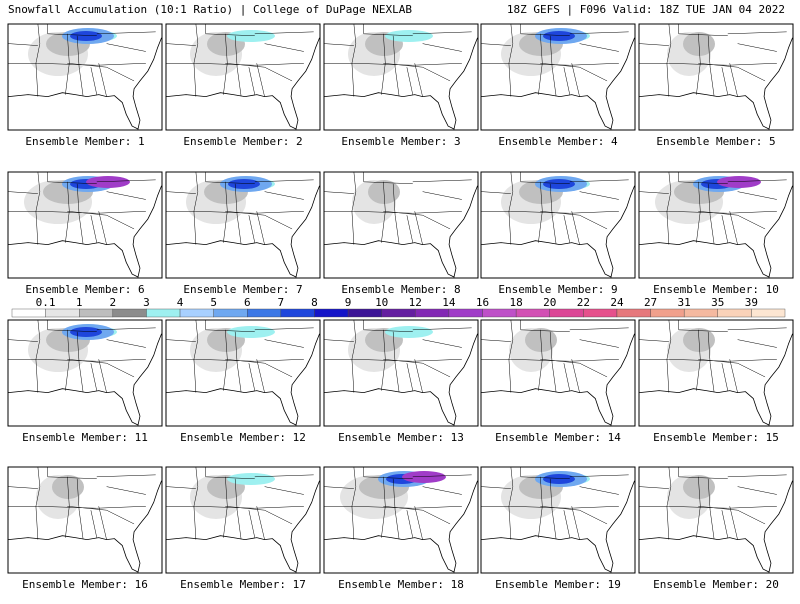  What do you see at coordinates (243, 437) in the screenshot?
I see `panel-label: Ensemble Member: 12` at bounding box center [243, 437].